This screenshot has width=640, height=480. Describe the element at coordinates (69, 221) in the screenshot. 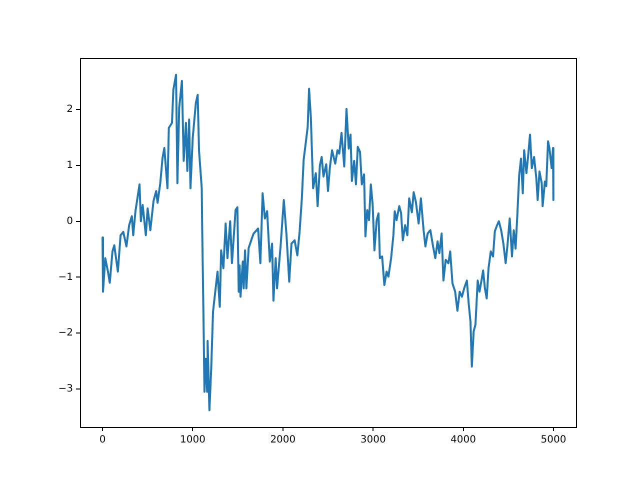

I see `y-tick-label: 0` at that location.